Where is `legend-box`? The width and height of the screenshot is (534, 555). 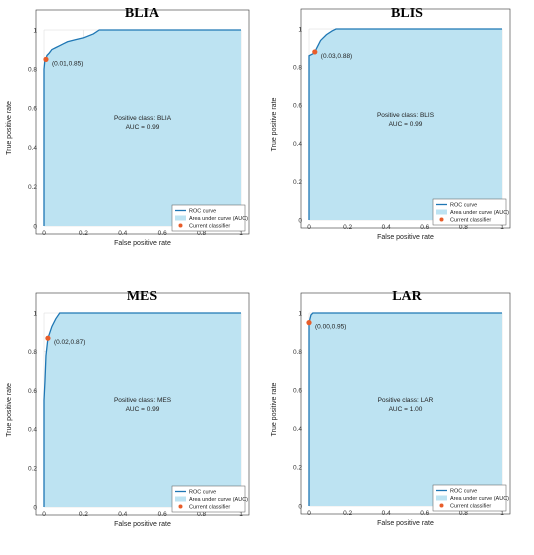
legend-box is located at coordinates (208, 218).